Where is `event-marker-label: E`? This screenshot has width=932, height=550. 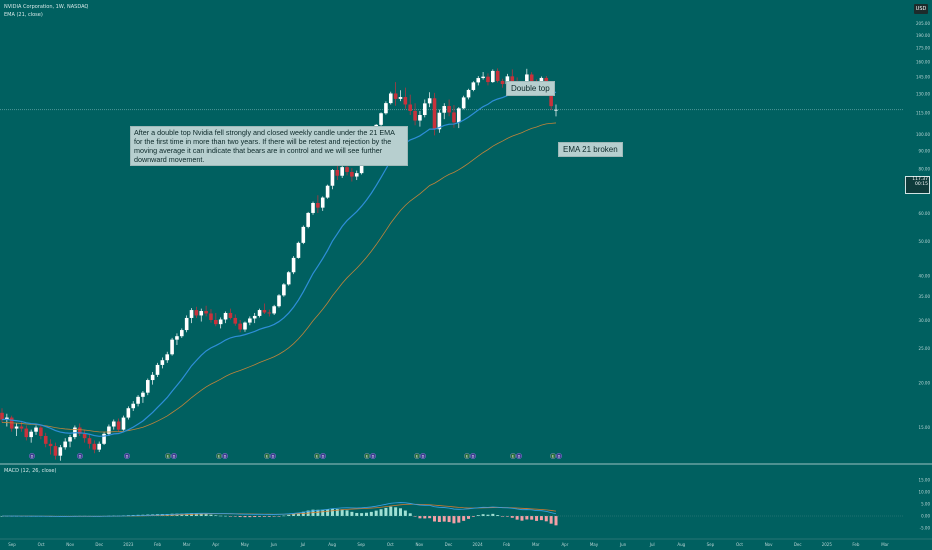
event-marker-label: E is located at coordinates (168, 457).